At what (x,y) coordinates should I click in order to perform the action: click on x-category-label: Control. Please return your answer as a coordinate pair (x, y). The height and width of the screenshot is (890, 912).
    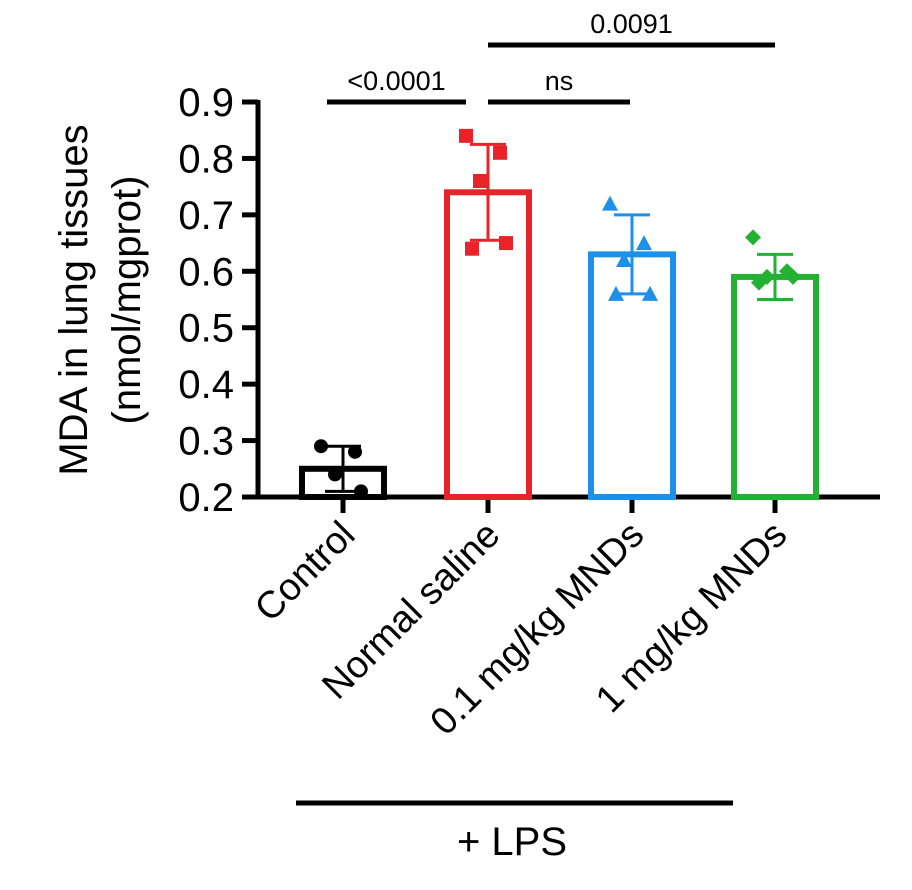
    Looking at the image, I should click on (305, 572).